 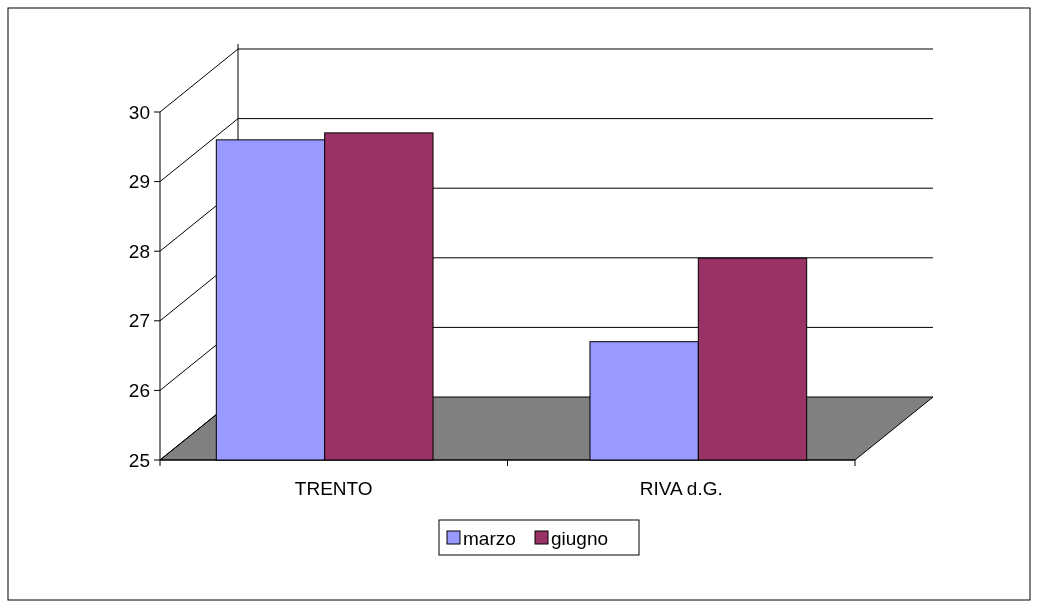 I want to click on y-tick-label: 25, so click(x=139, y=460).